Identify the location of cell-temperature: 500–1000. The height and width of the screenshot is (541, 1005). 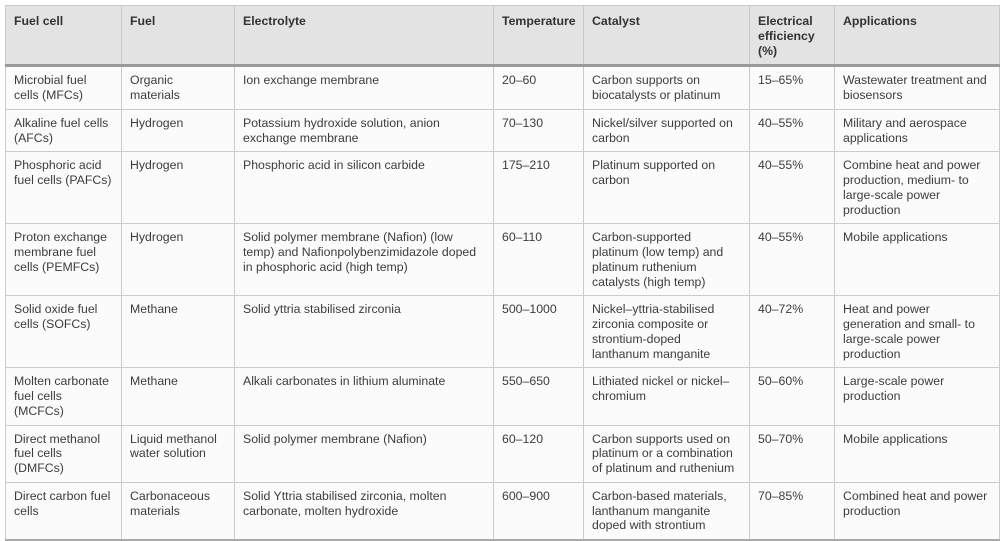
(538, 332).